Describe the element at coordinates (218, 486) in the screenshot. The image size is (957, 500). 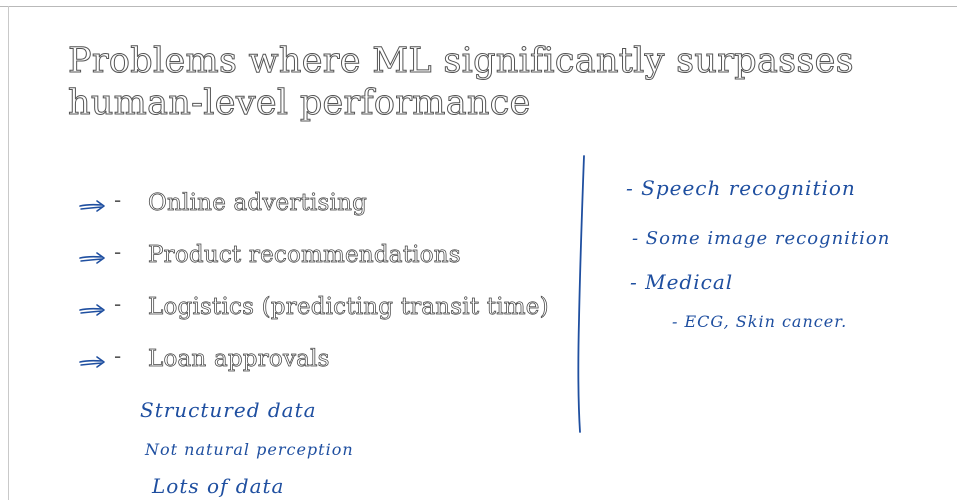
I see `handwritten-note: Lots of data` at that location.